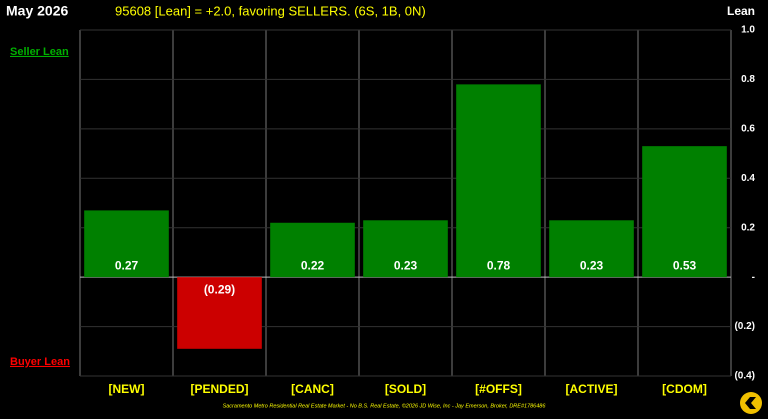  What do you see at coordinates (498, 389) in the screenshot?
I see `x-tick-label: [#OFFS]` at bounding box center [498, 389].